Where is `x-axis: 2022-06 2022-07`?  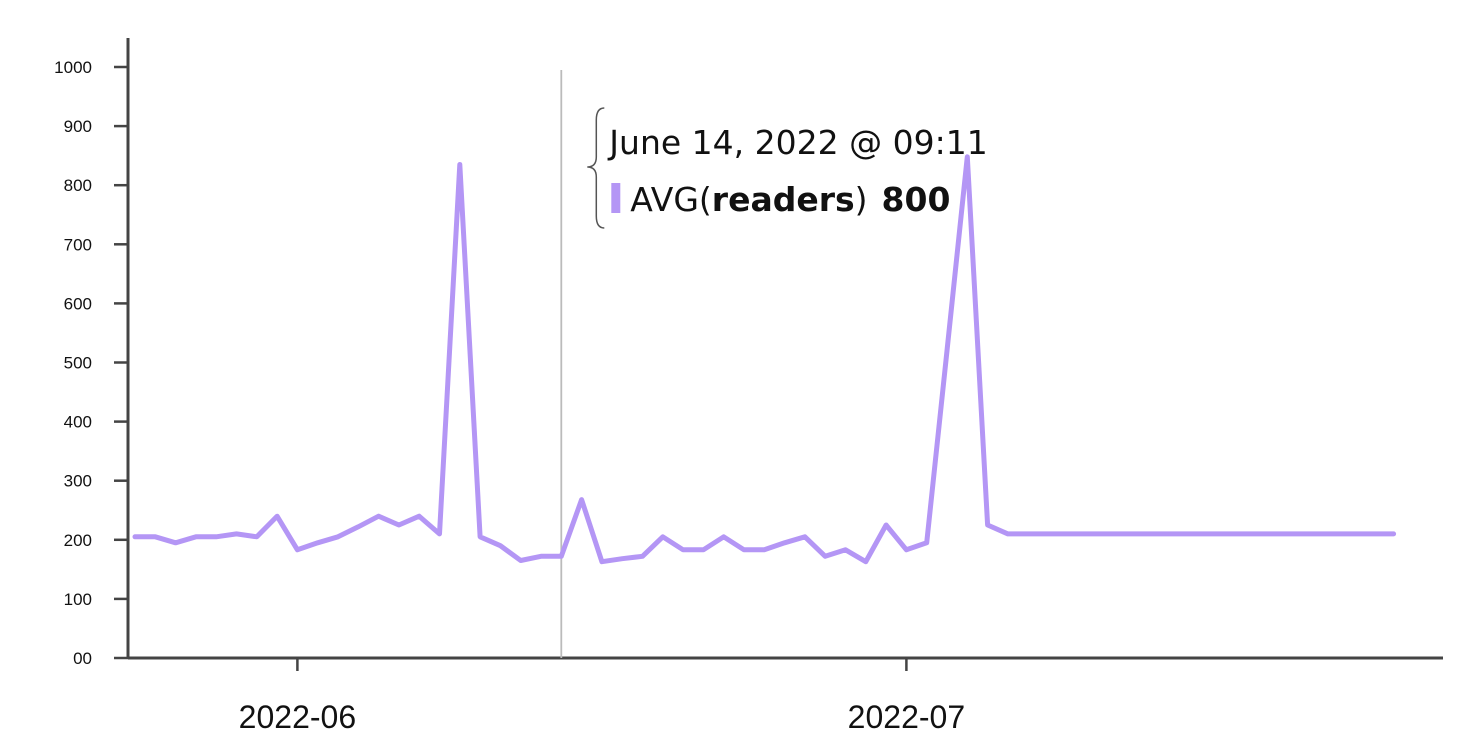 x-axis: 2022-06 2022-07 is located at coordinates (785, 695).